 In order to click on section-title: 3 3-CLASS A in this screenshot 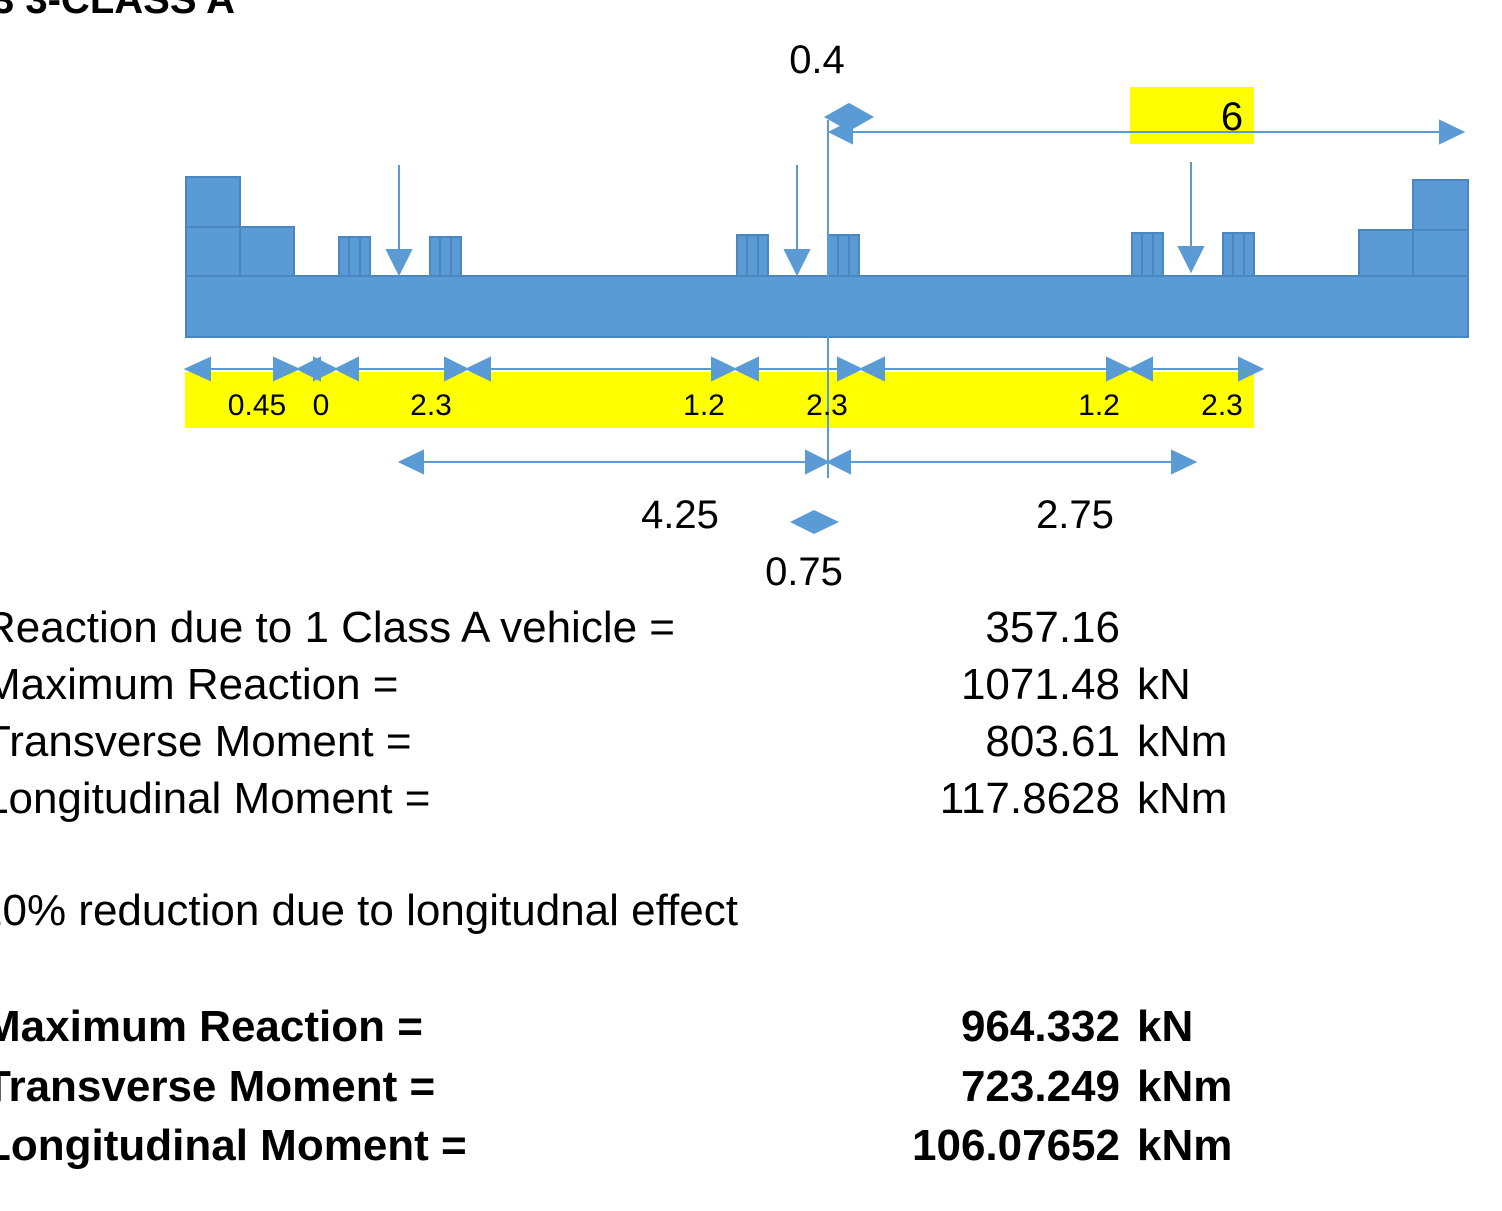, I will do `click(118, 11)`.